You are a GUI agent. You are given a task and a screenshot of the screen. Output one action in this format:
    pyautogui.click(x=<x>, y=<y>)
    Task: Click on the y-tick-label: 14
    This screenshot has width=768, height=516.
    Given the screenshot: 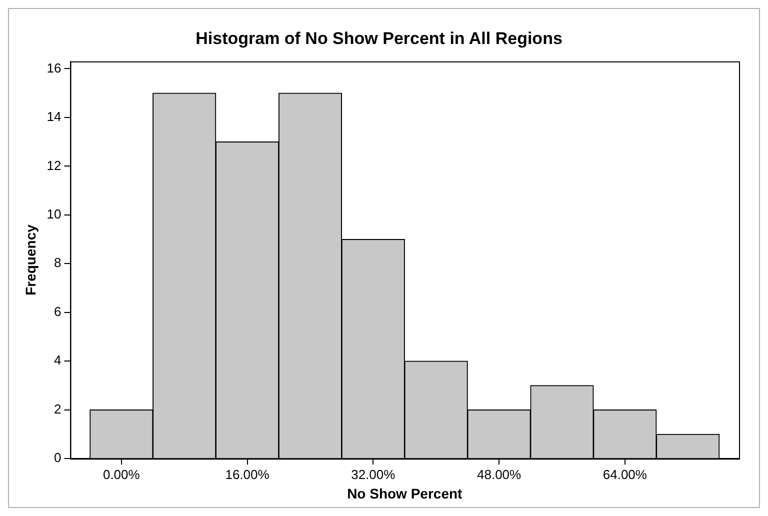 What is the action you would take?
    pyautogui.click(x=54, y=116)
    